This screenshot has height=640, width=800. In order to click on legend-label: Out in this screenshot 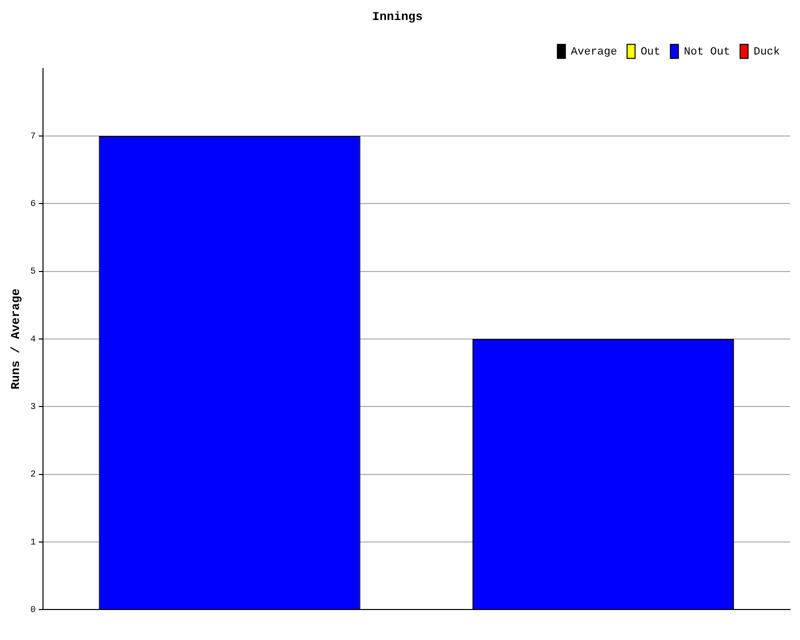, I will do `click(650, 52)`.